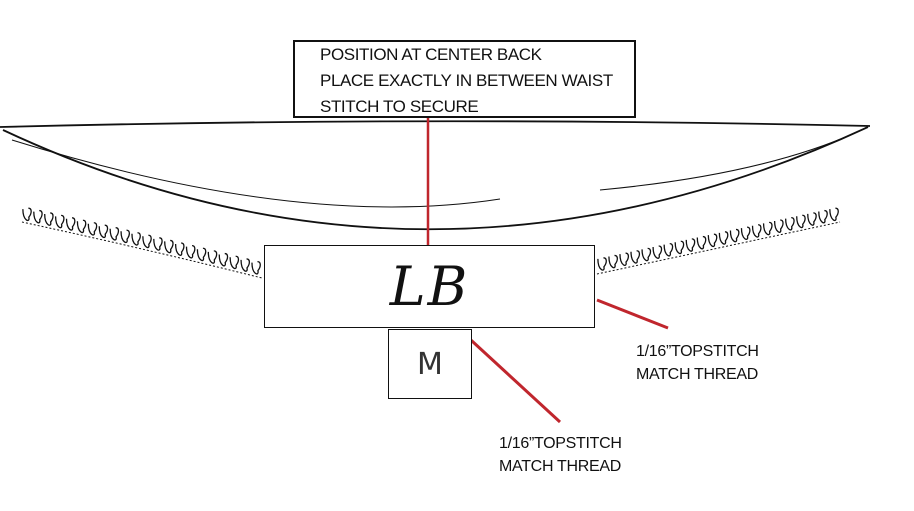 Image resolution: width=914 pixels, height=511 pixels. What do you see at coordinates (727, 161) in the screenshot?
I see `waistband-lower-curve-sketch-right` at bounding box center [727, 161].